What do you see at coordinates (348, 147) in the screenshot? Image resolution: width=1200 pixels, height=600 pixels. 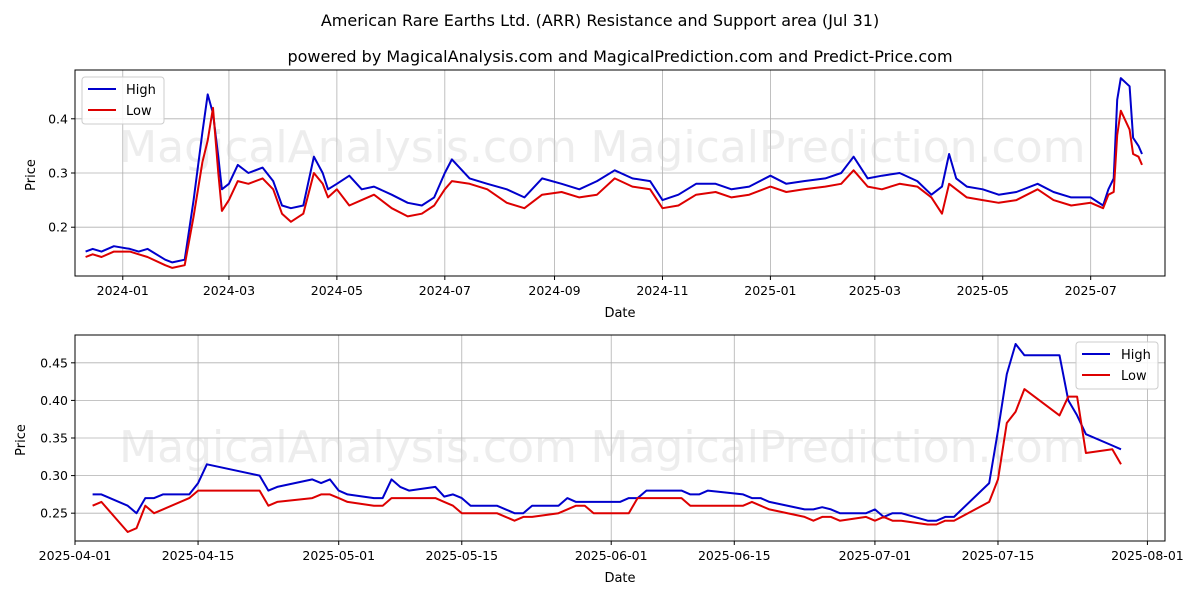 I see `watermark-analysis: MagicalAnalysis.com` at bounding box center [348, 147].